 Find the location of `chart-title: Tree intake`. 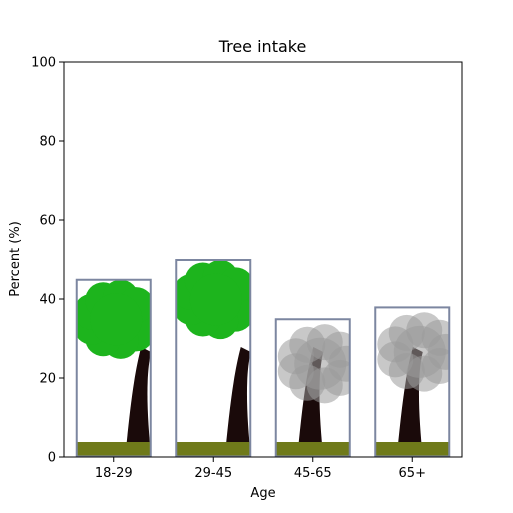

chart-title: Tree intake is located at coordinates (262, 46).